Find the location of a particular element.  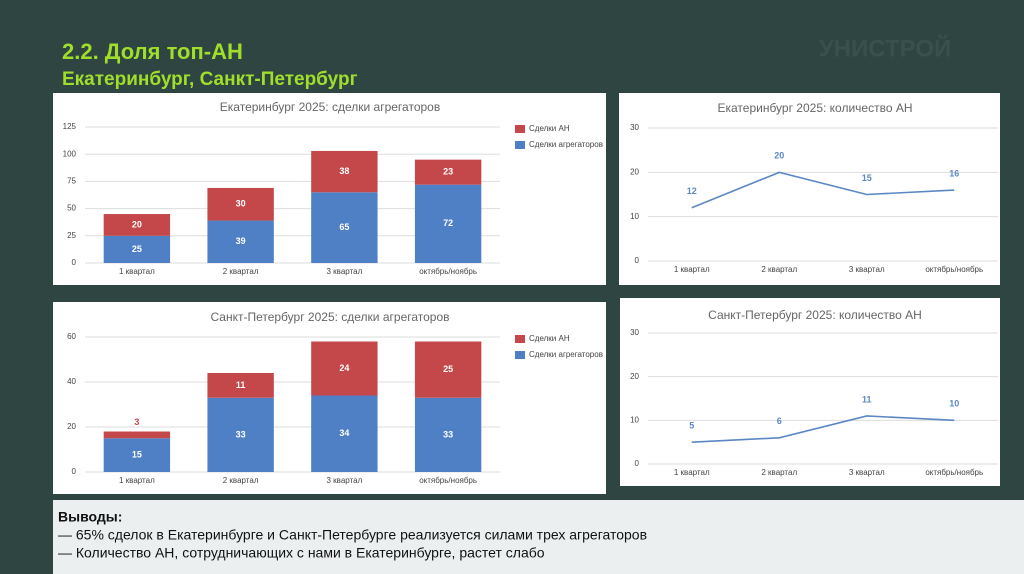

value-label: 39 is located at coordinates (241, 241).